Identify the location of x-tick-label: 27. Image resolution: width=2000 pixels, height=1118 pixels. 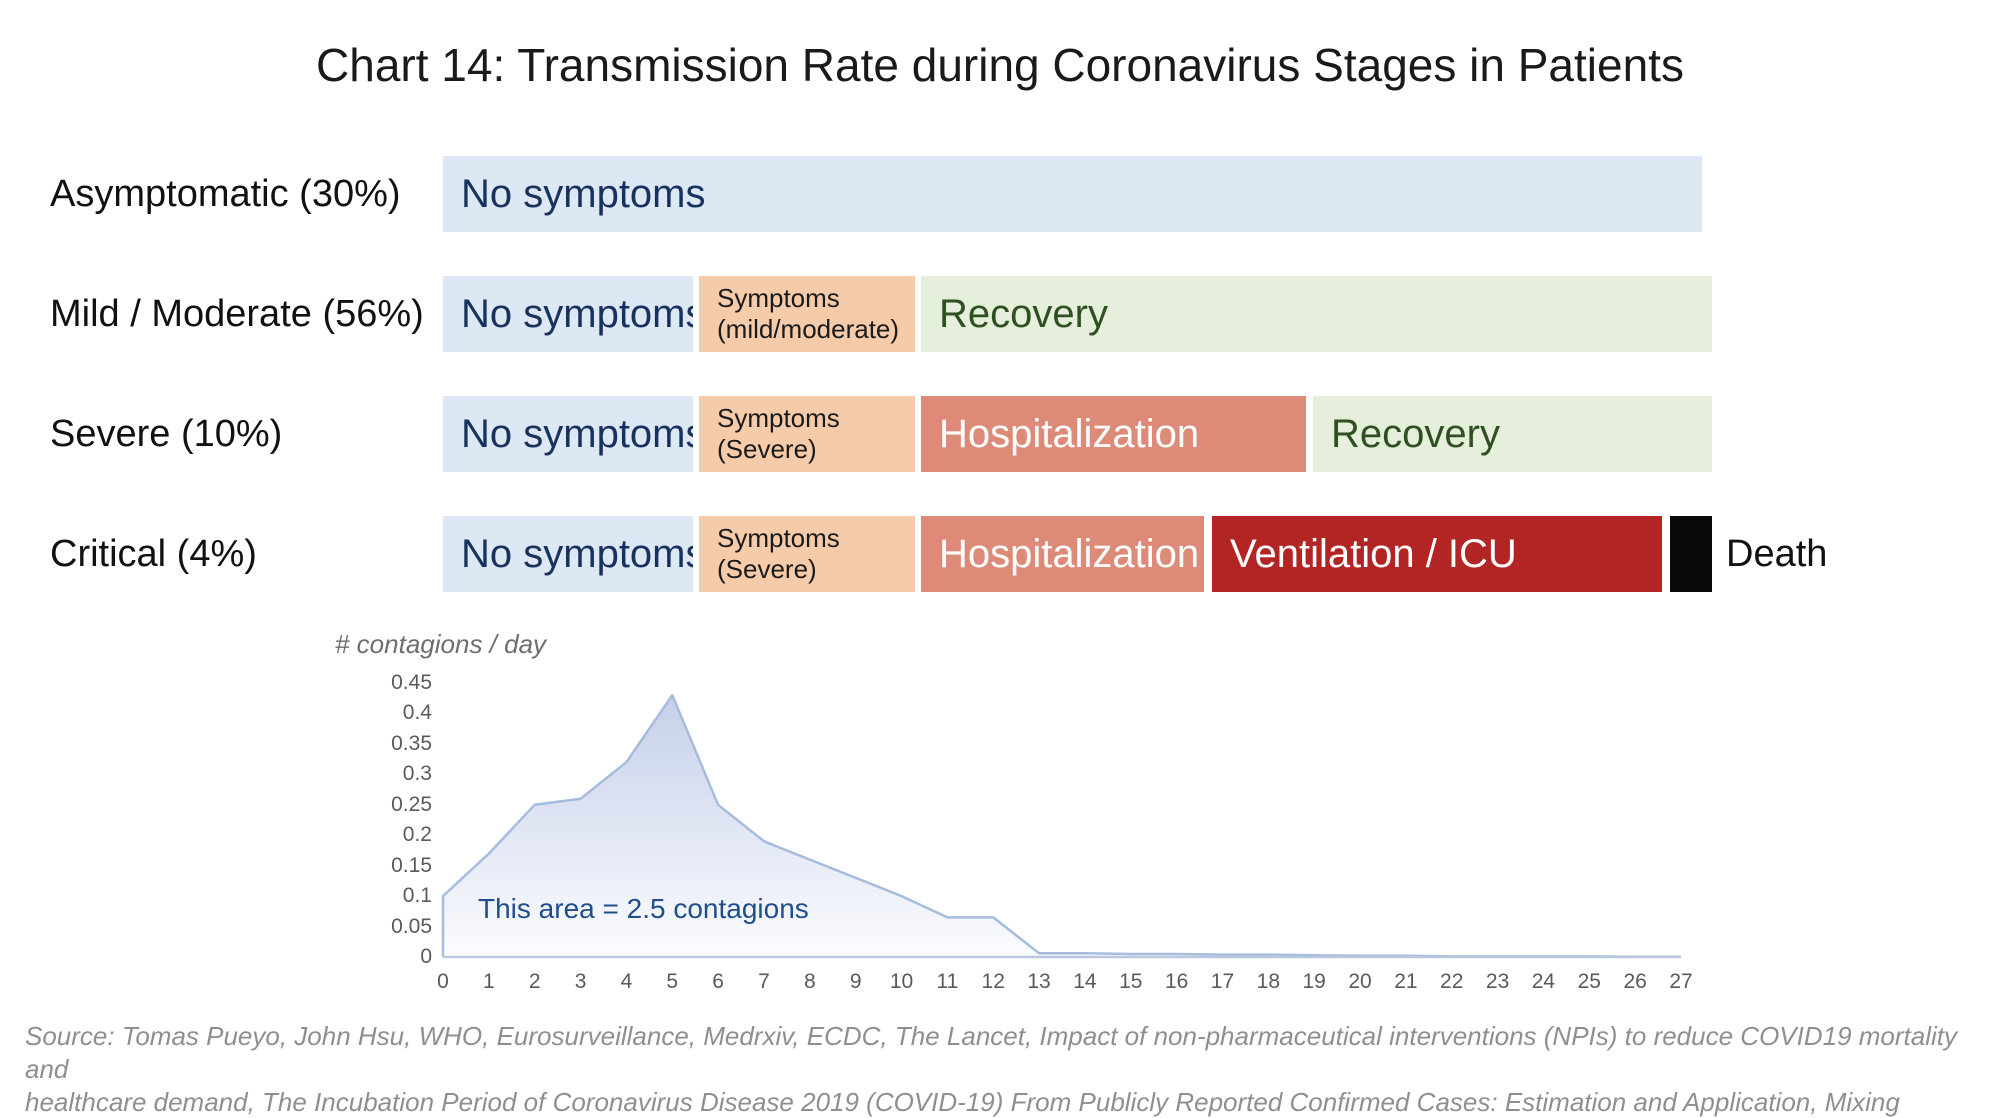
(1681, 981).